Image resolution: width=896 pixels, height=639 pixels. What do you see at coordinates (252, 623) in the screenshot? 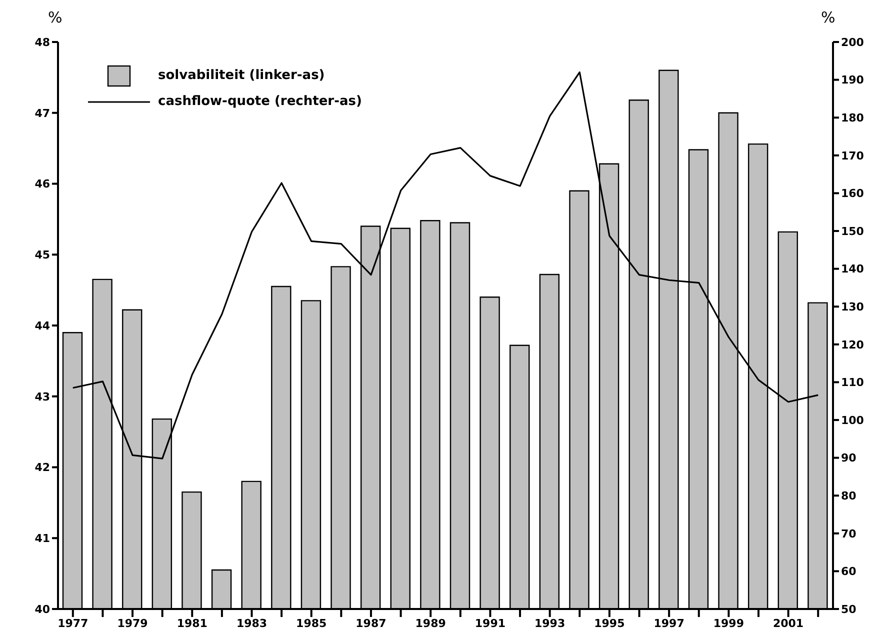
I see `x-tick-label: 1983` at bounding box center [252, 623].